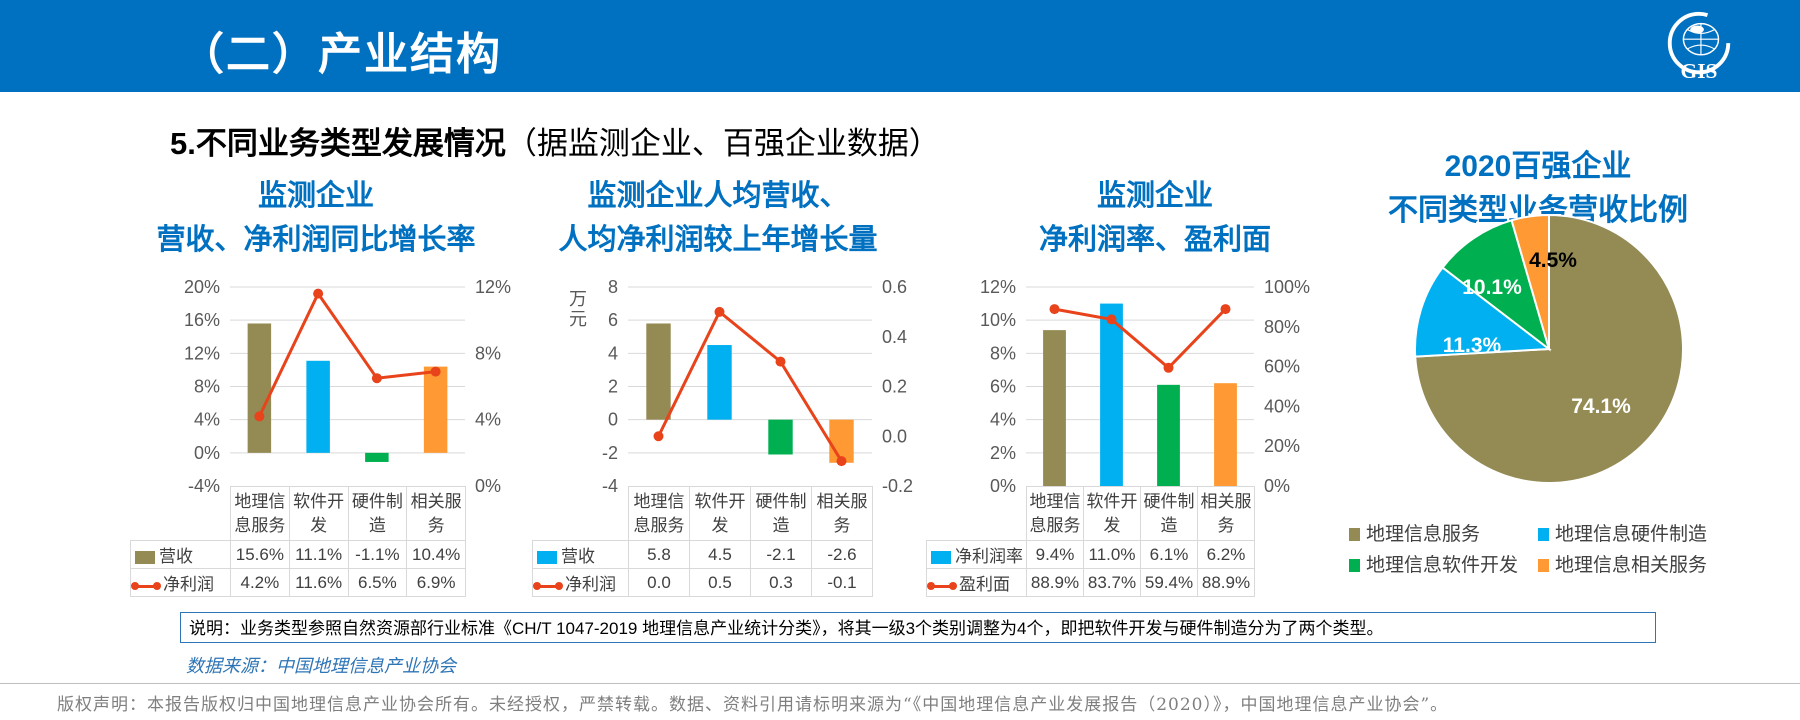 The width and height of the screenshot is (1800, 720). Describe the element at coordinates (1631, 534) in the screenshot. I see `legend-label: 地理信息硬件制造` at that location.